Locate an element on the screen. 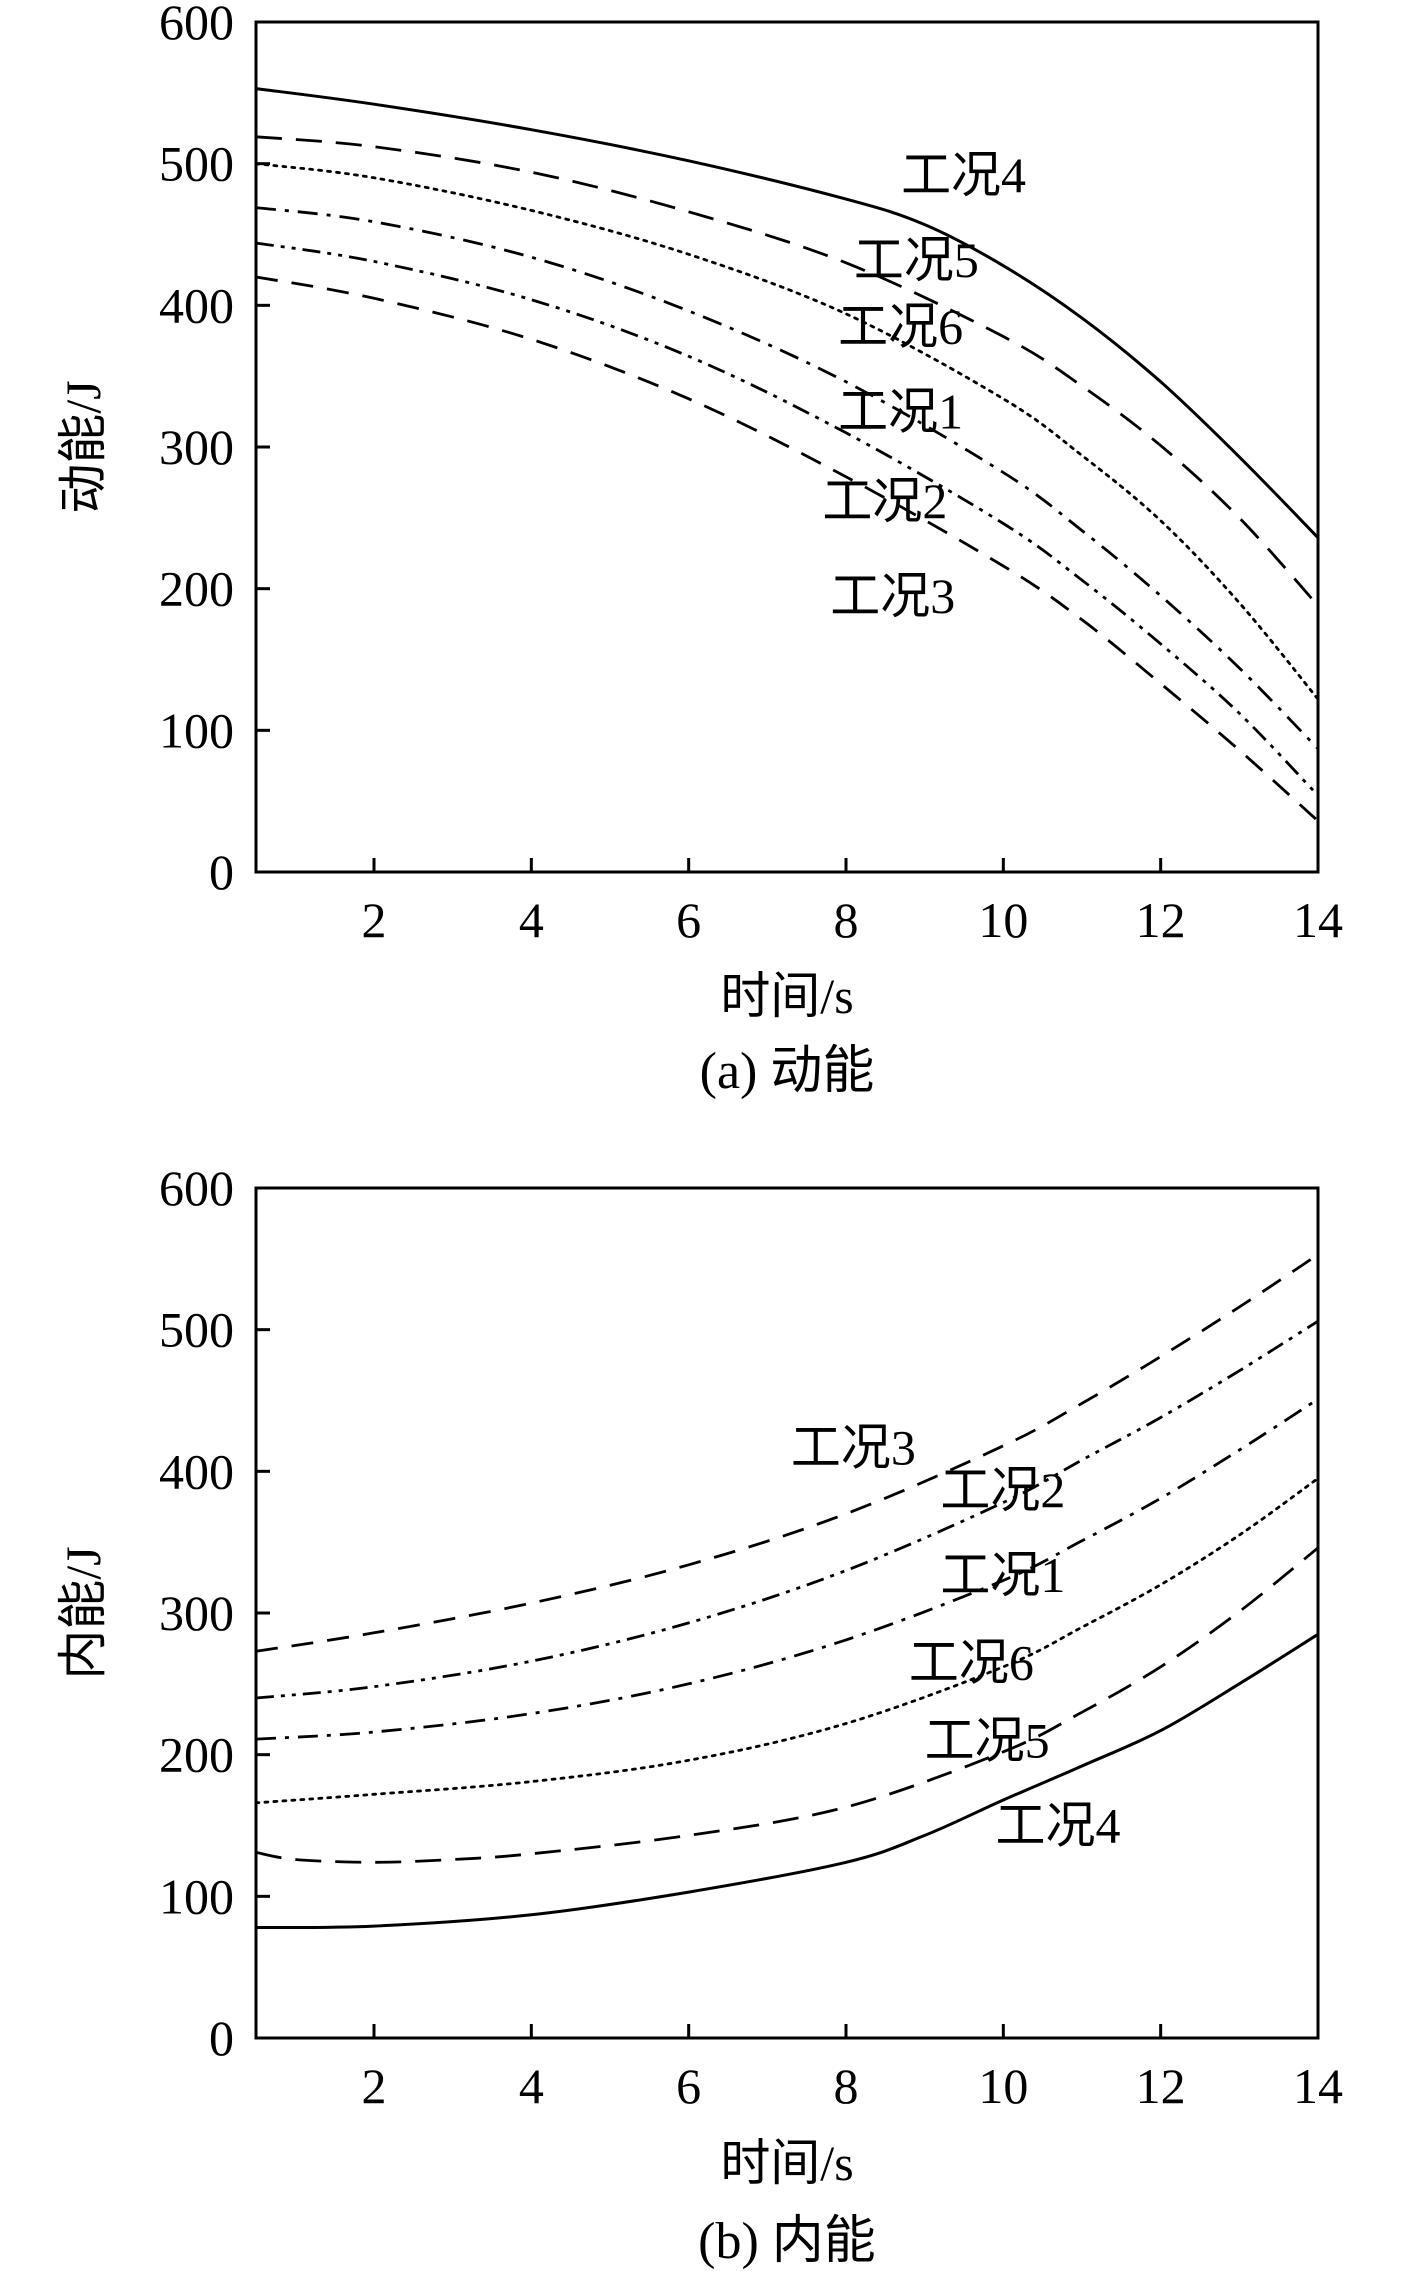 This screenshot has width=1417, height=2271. panel-caption: (b) 内能 is located at coordinates (787, 2241).